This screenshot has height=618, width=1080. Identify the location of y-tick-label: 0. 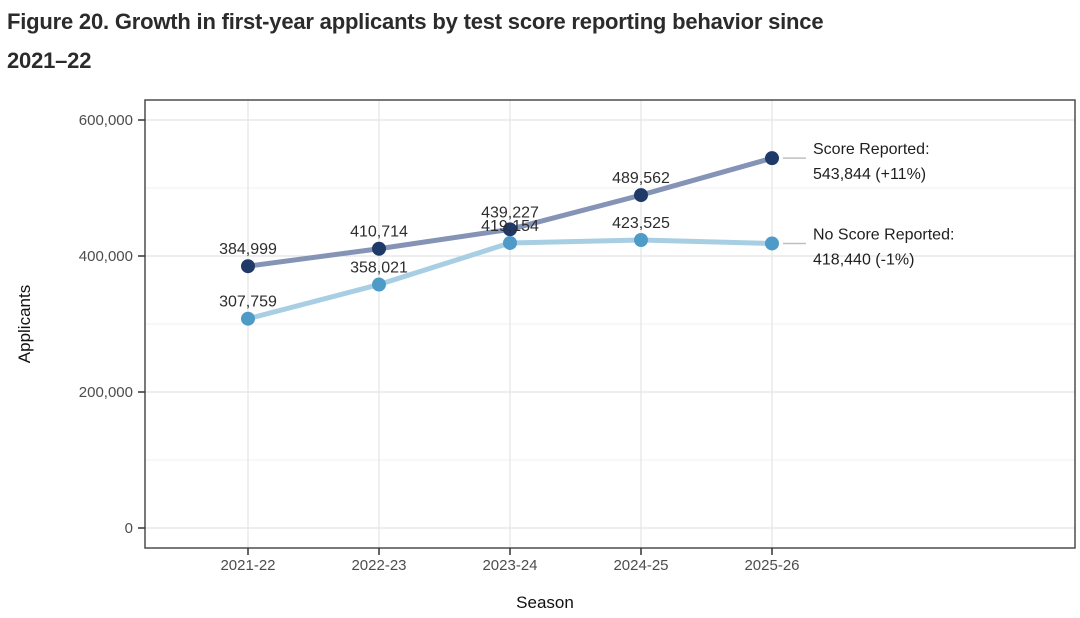
(129, 528).